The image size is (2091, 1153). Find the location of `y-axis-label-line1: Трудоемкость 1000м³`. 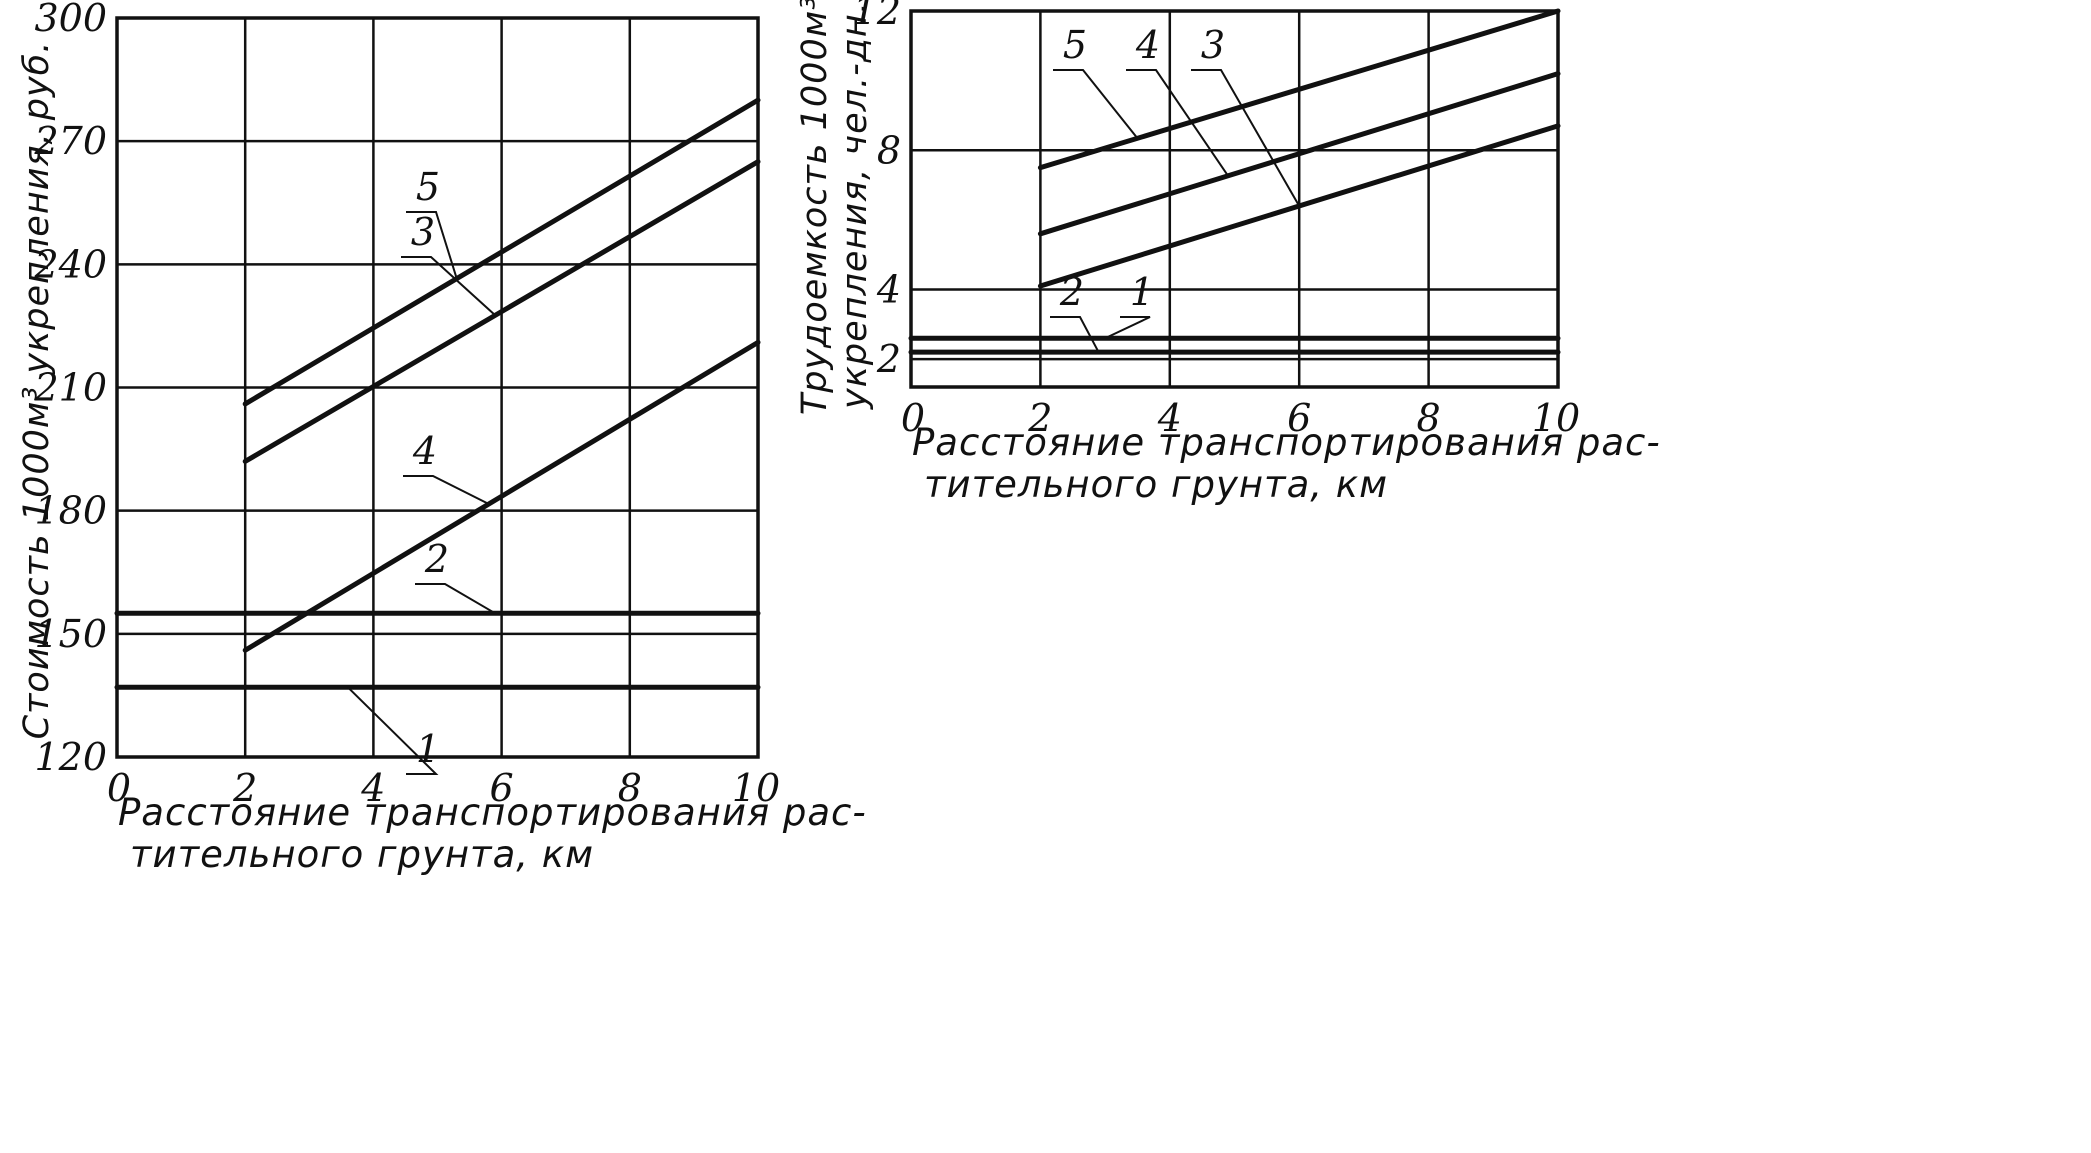

y-axis-label-line1: Трудоемкость 1000м³ is located at coordinates (815, 207).